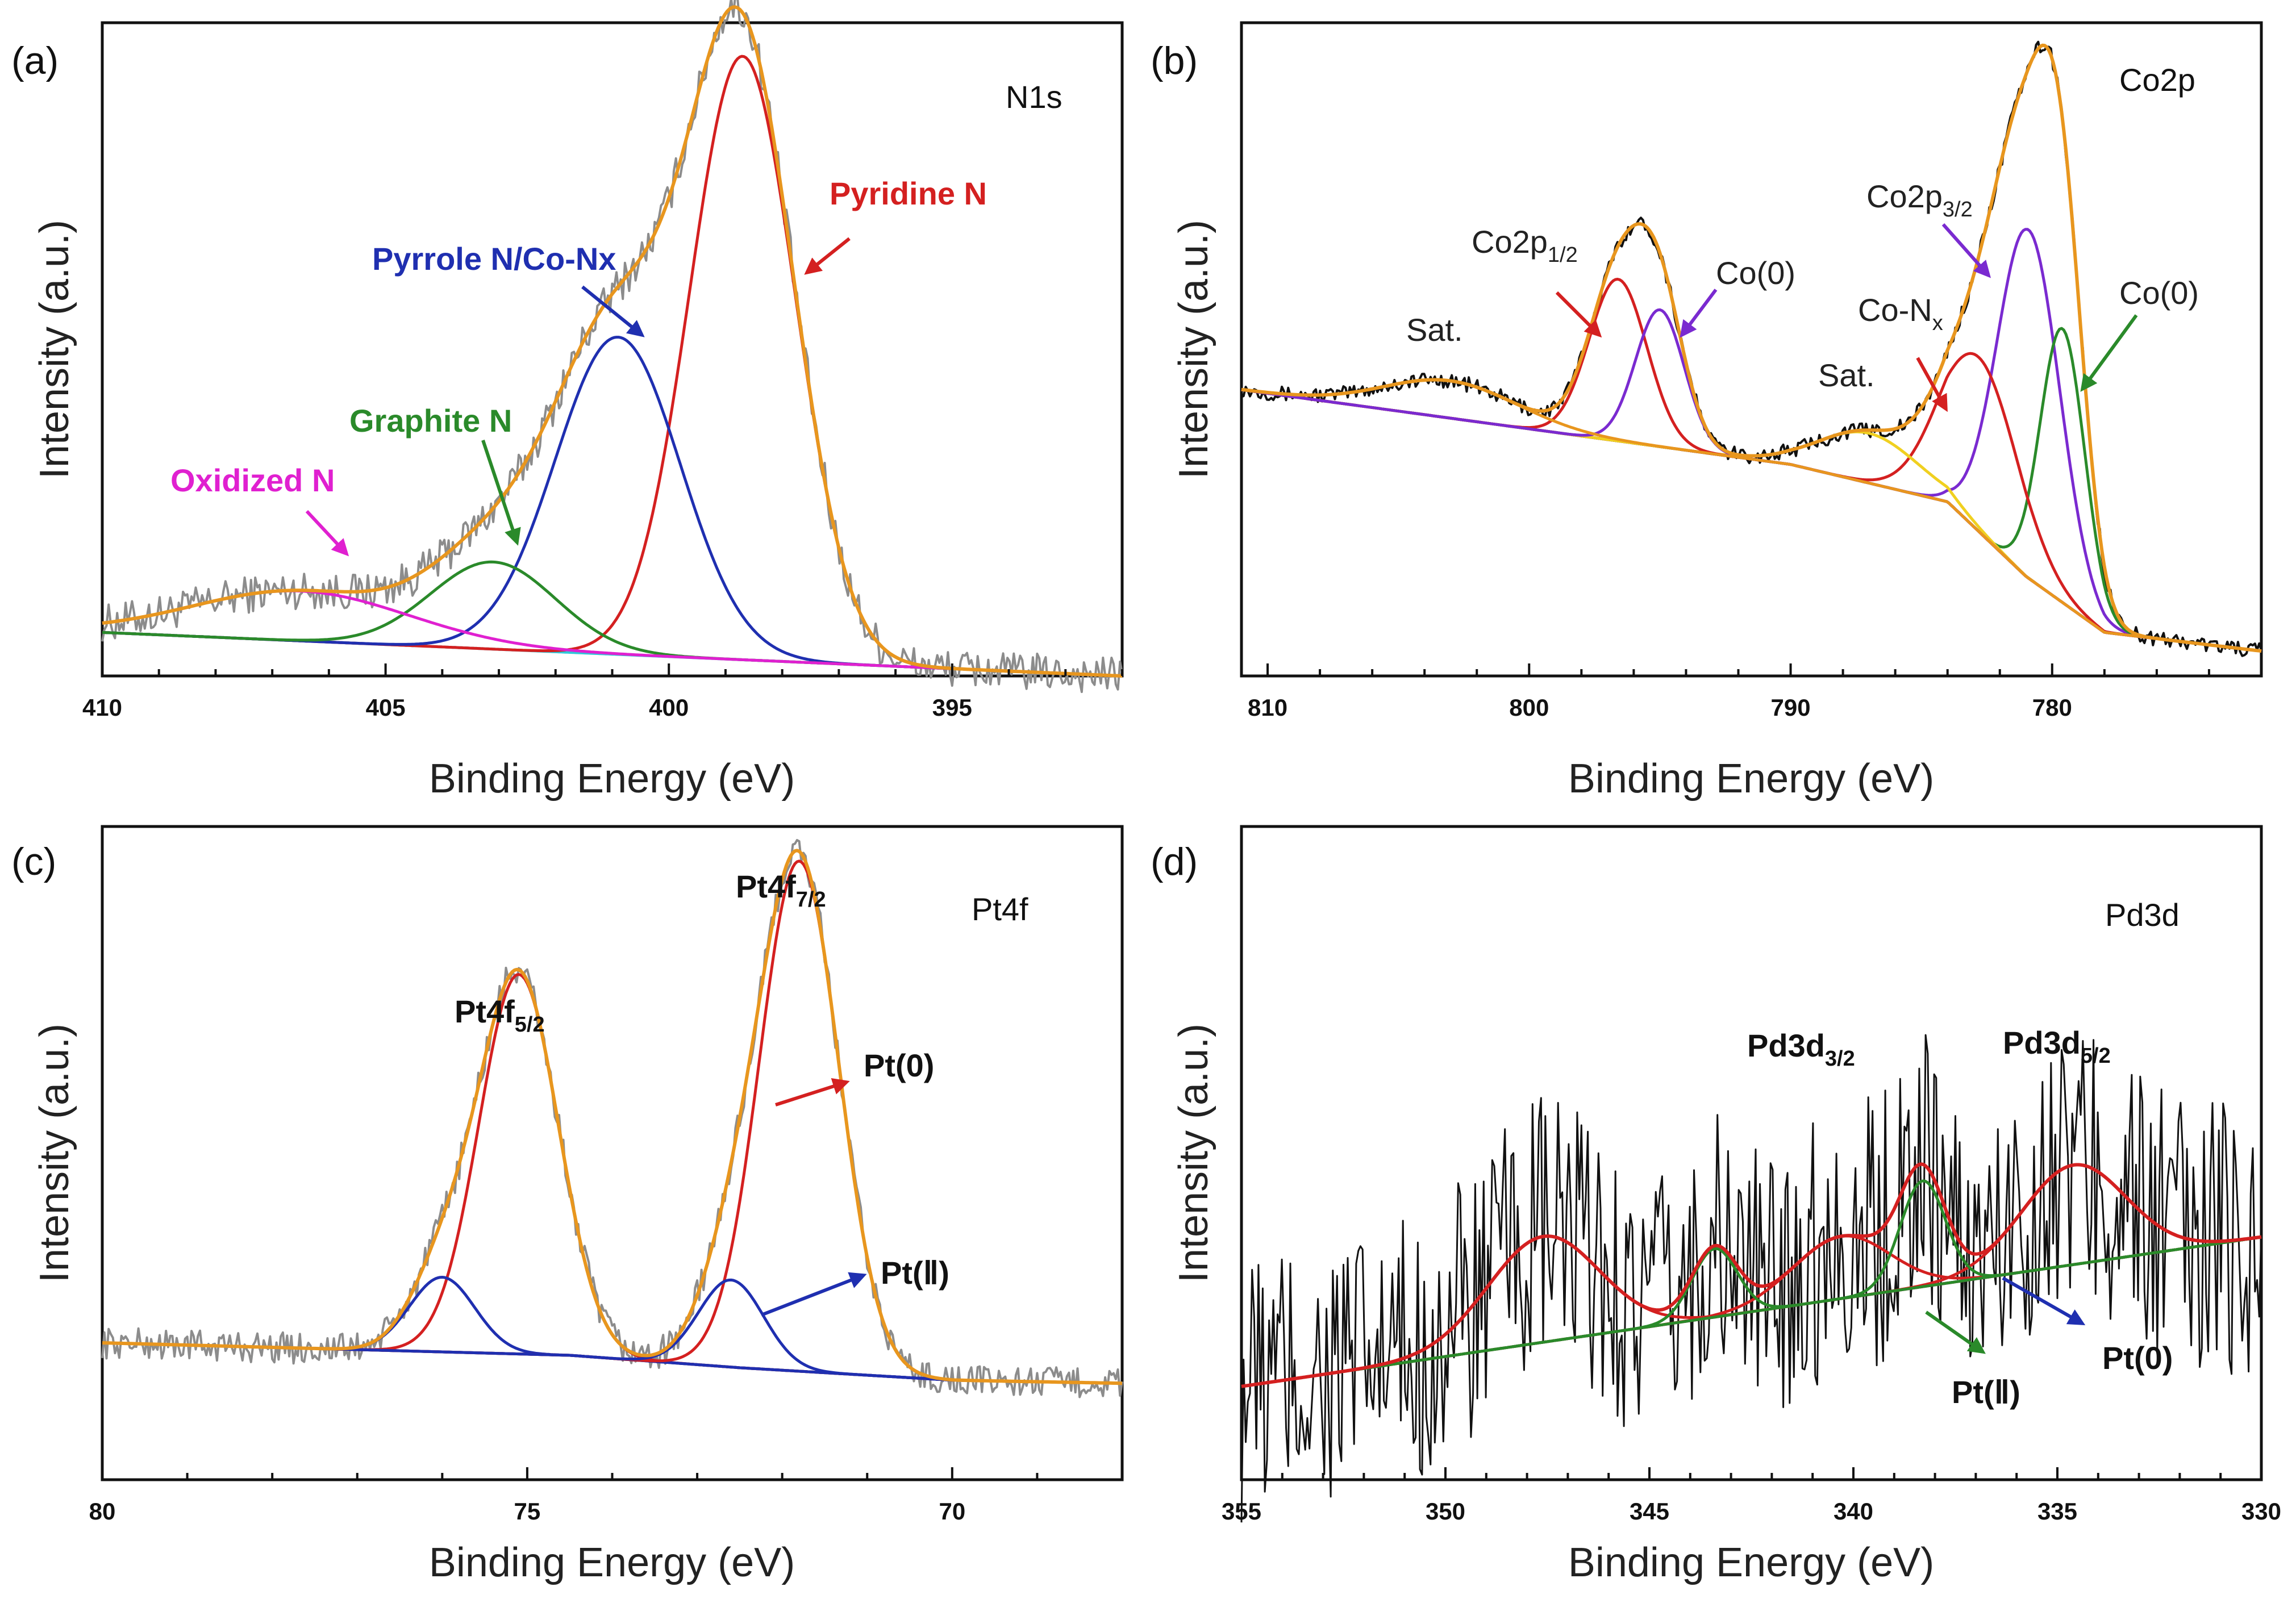  Describe the element at coordinates (1932, 384) in the screenshot. I see `arrow-conx` at that location.